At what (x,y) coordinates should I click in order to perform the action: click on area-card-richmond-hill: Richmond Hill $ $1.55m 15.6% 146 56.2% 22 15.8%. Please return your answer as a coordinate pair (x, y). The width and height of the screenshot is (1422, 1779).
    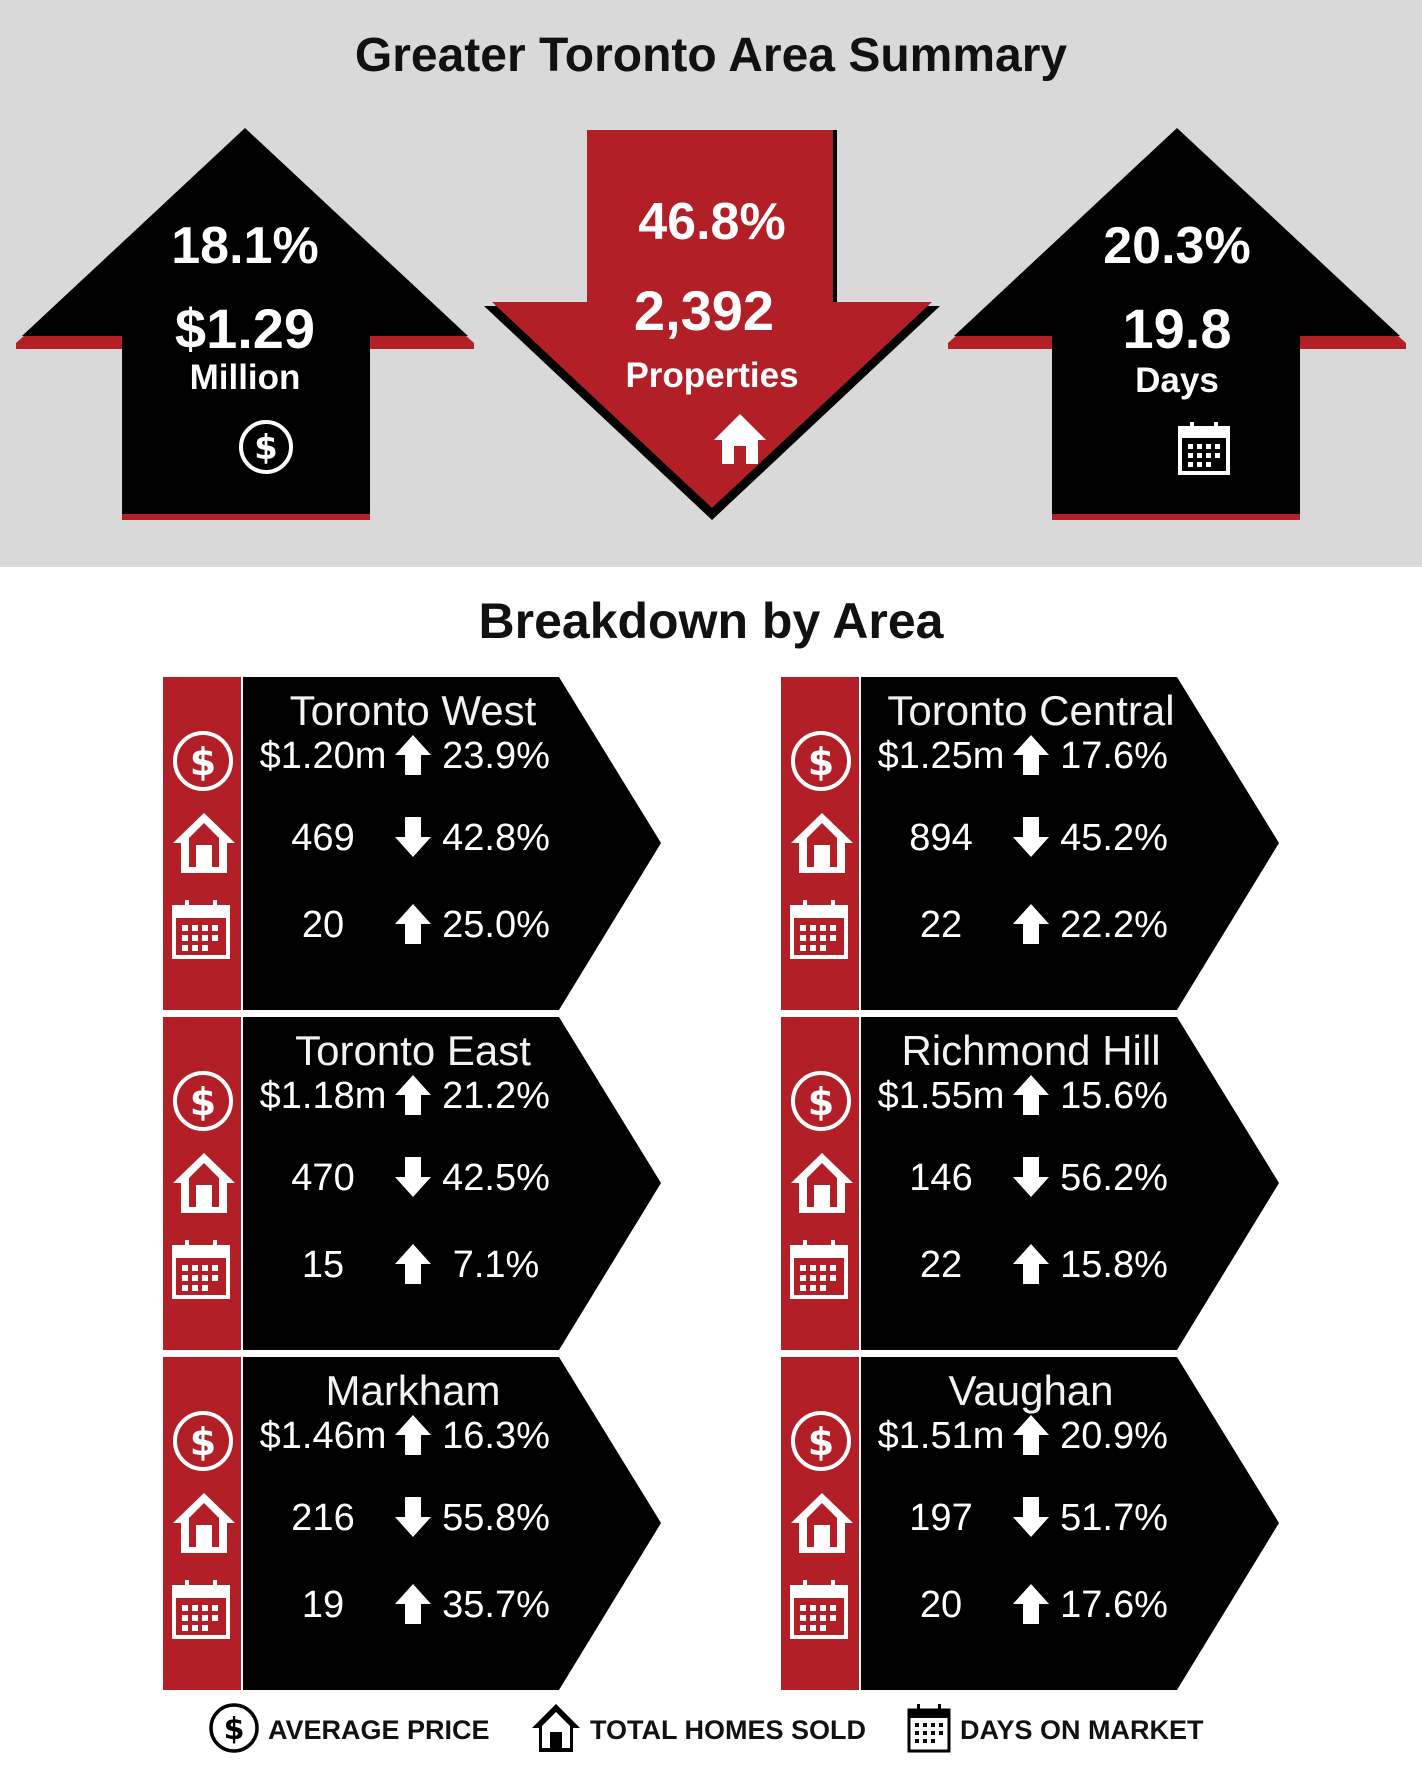
    Looking at the image, I should click on (1041, 1183).